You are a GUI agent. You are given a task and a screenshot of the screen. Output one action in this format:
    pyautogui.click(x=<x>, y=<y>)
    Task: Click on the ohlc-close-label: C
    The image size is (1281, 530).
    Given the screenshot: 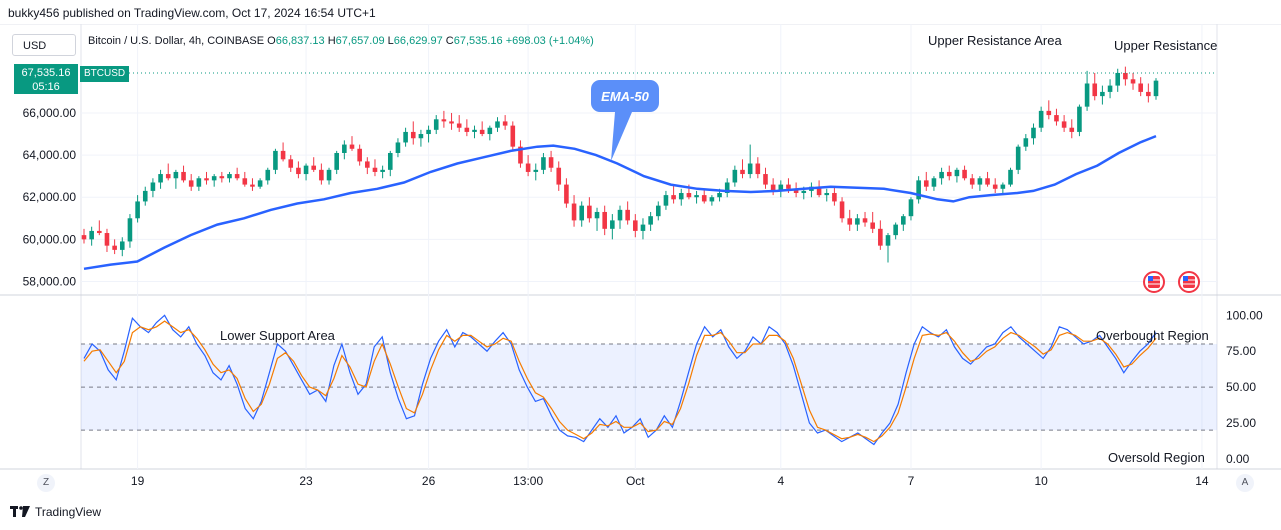 What is the action you would take?
    pyautogui.click(x=449, y=41)
    